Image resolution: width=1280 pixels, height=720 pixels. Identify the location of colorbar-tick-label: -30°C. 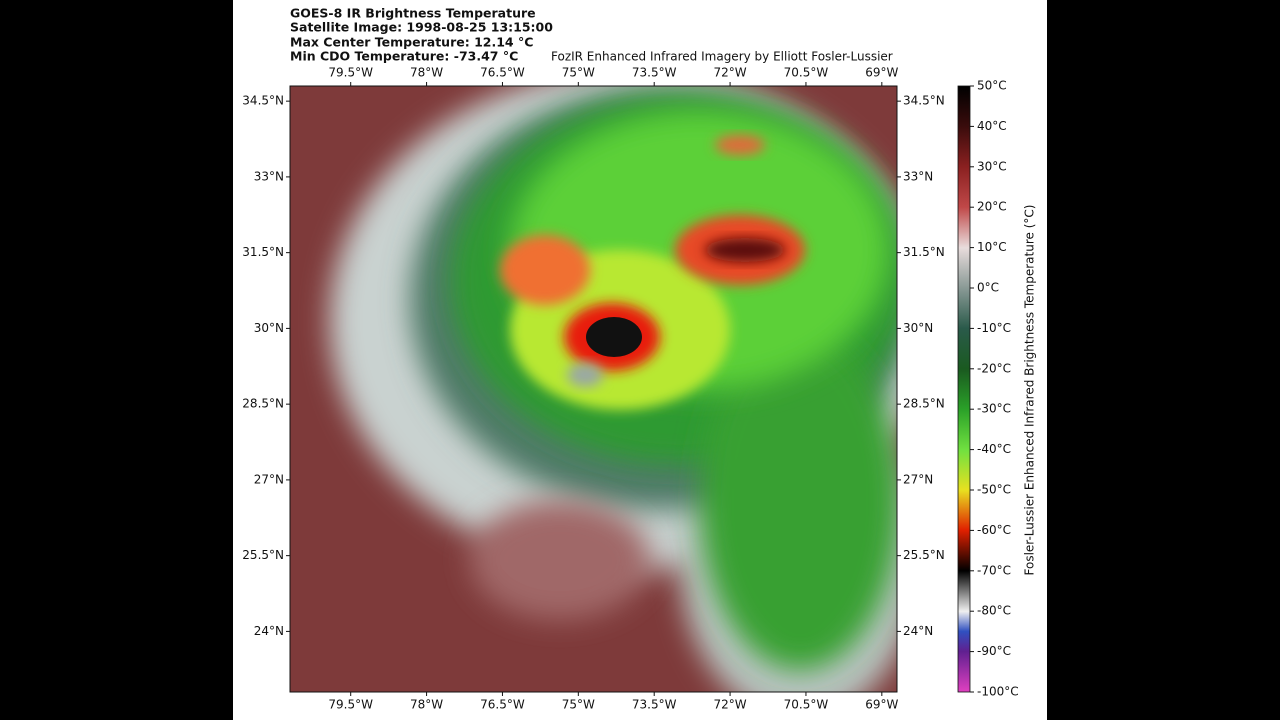
(994, 409).